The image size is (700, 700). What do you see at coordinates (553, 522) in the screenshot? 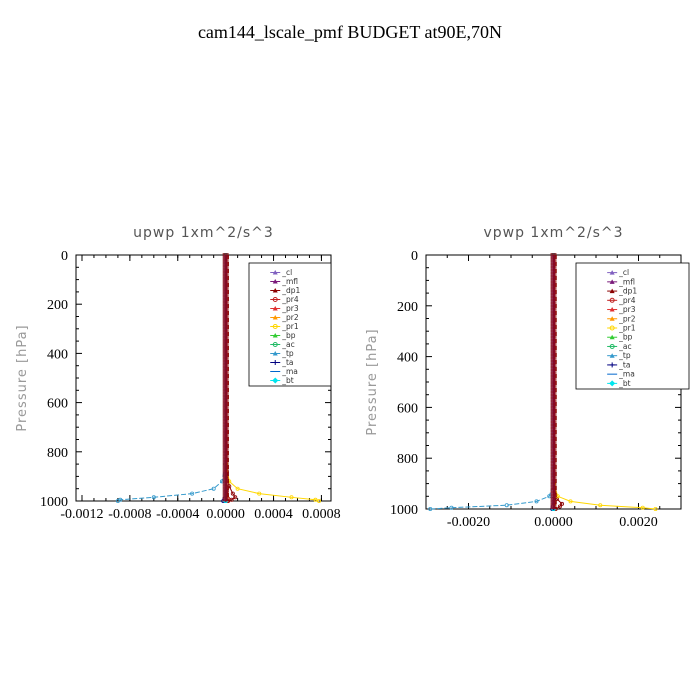
I see `x-tick-label: 0.0000` at bounding box center [553, 522].